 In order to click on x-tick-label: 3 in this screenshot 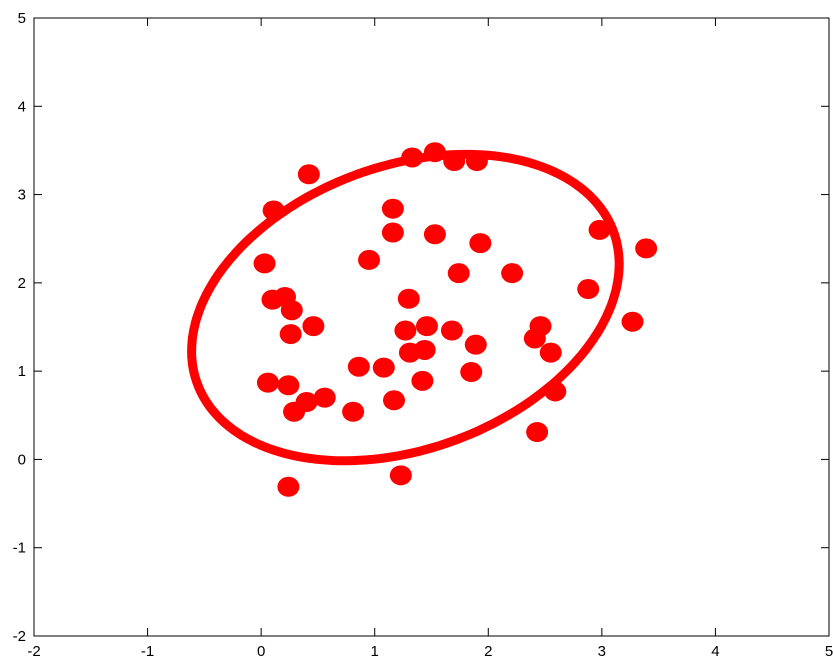, I will do `click(602, 651)`.